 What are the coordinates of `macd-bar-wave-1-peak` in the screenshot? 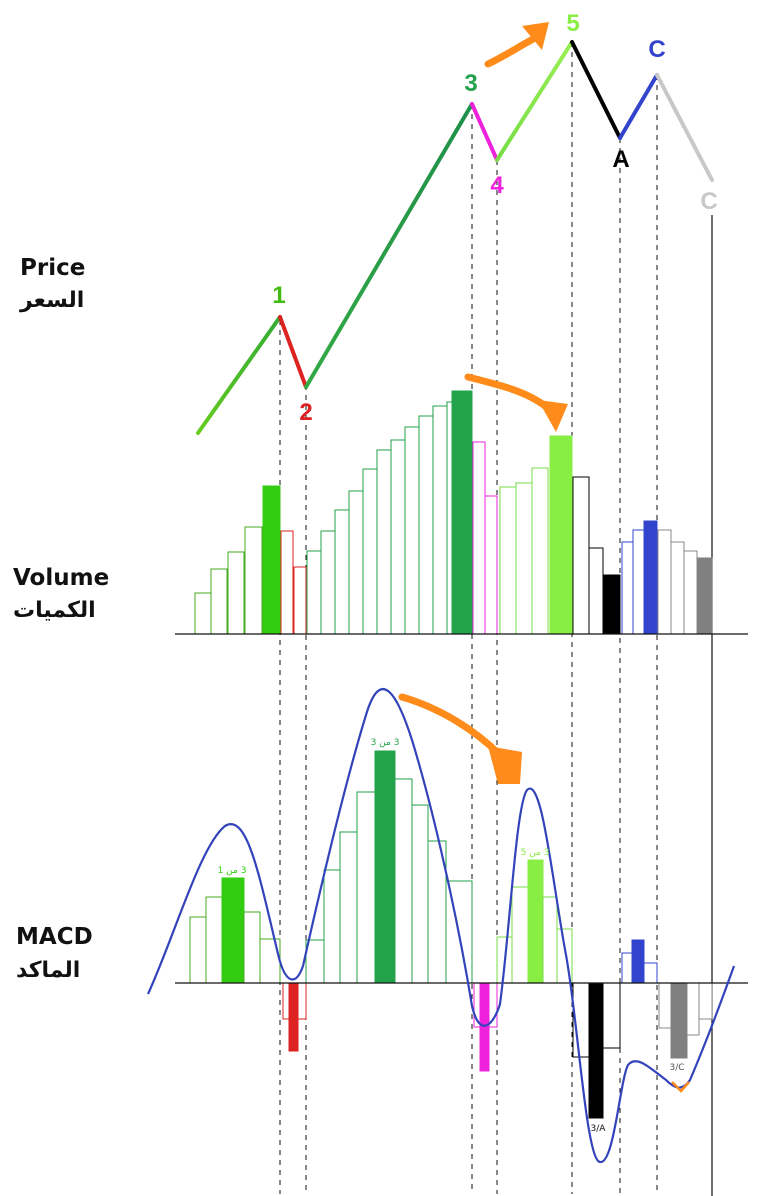 It's located at (233, 930).